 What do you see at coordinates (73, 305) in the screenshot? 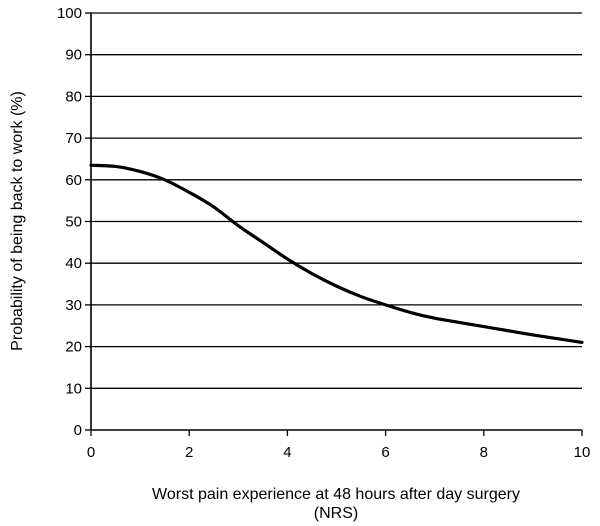
I see `y-tick-label: 30` at bounding box center [73, 305].